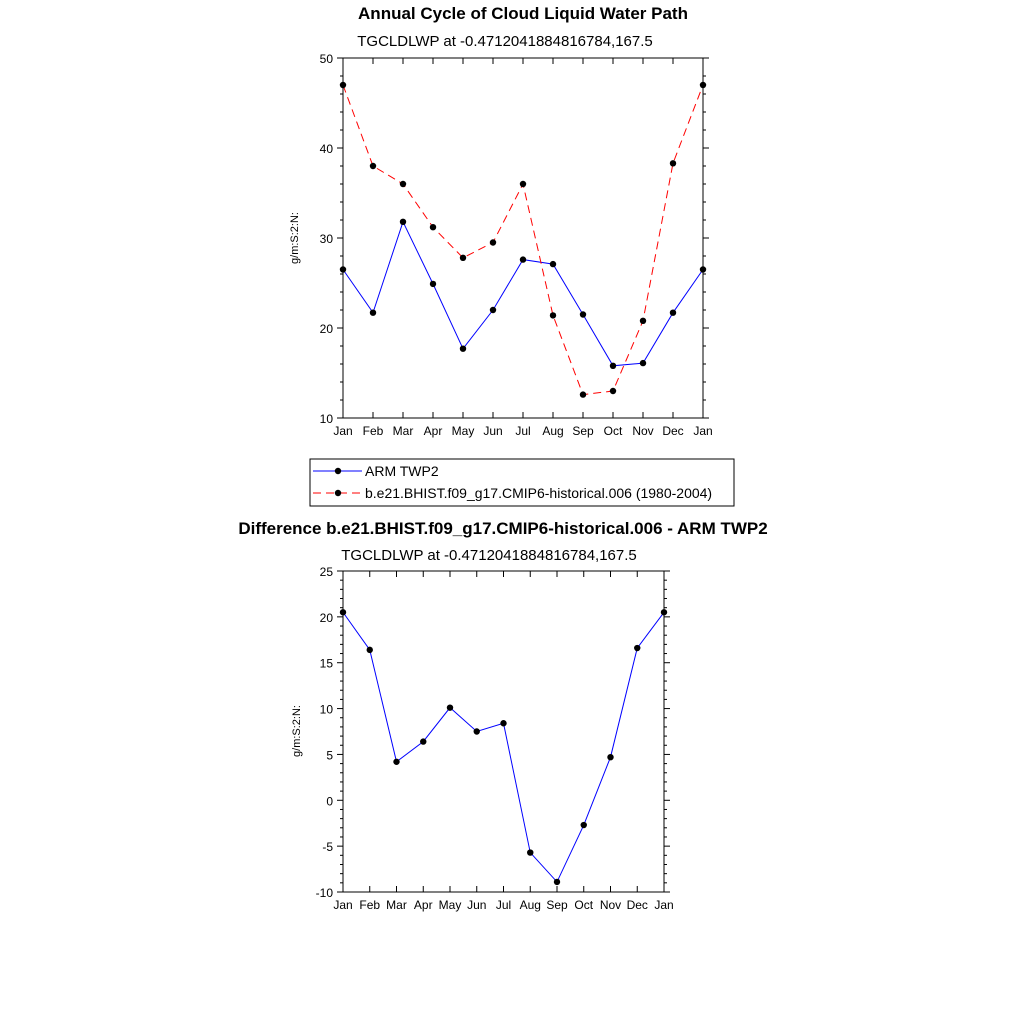  Describe the element at coordinates (402, 471) in the screenshot. I see `legend-arm-label: ARM TWP2` at that location.